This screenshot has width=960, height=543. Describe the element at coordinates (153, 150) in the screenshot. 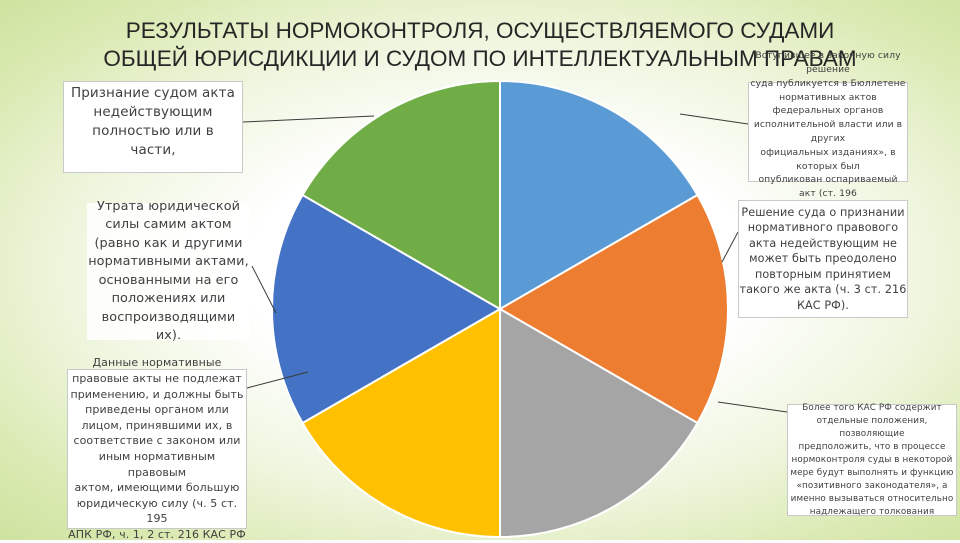

I see `text-line: части,` at that location.